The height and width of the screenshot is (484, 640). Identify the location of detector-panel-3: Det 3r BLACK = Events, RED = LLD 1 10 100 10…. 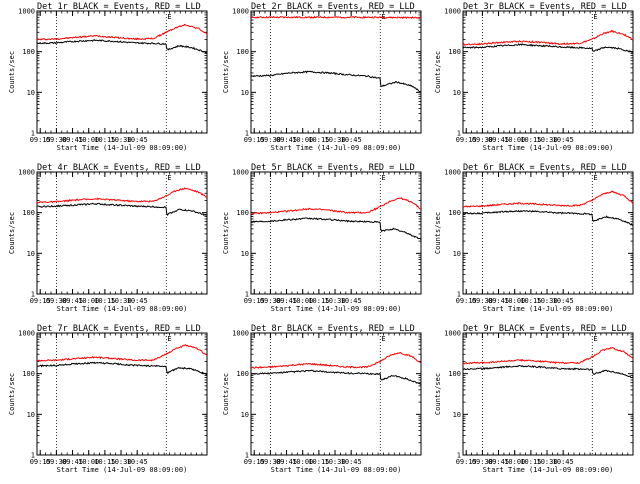
(534, 77).